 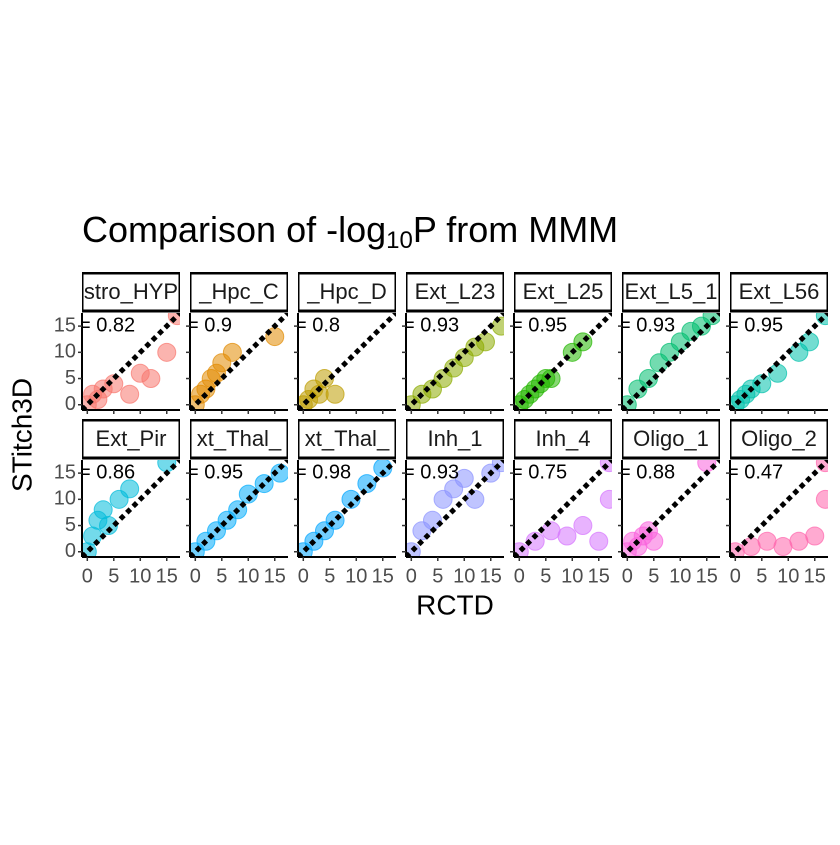 I want to click on facet: = 0.9 _Hpc_C, so click(x=237, y=343).